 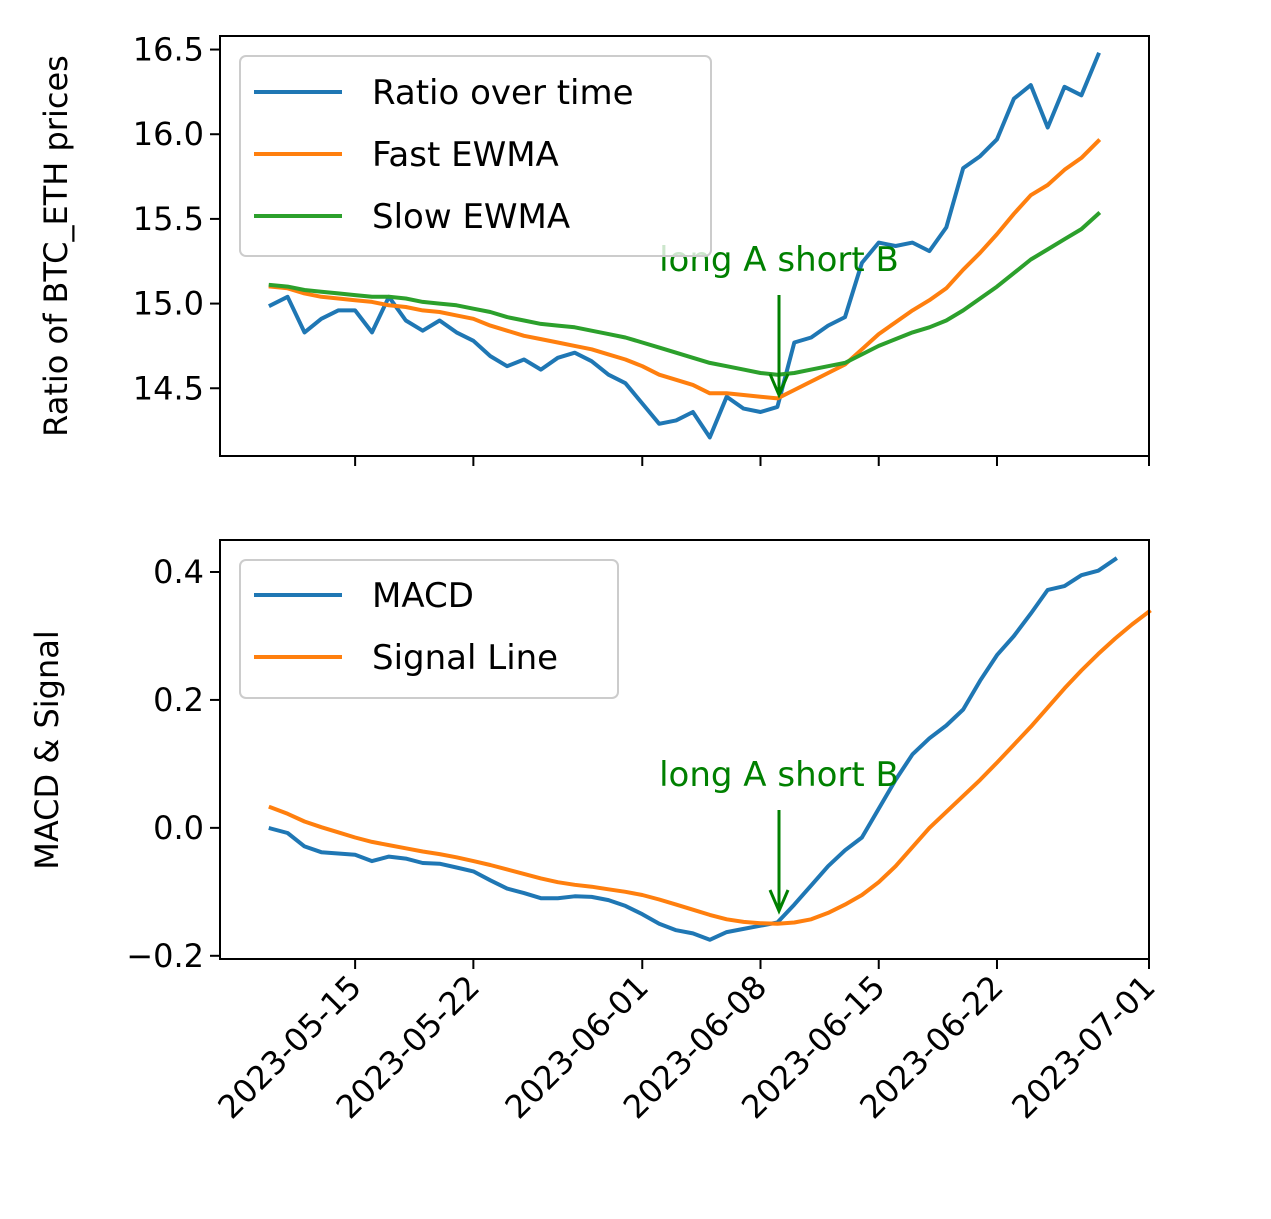 I want to click on legend-label-fast-ewma: Fast EWMA, so click(x=465, y=155).